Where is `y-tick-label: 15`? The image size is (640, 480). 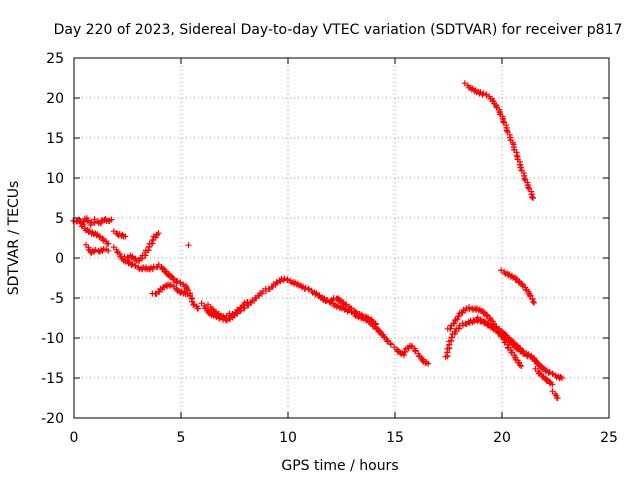 y-tick-label: 15 is located at coordinates (55, 139).